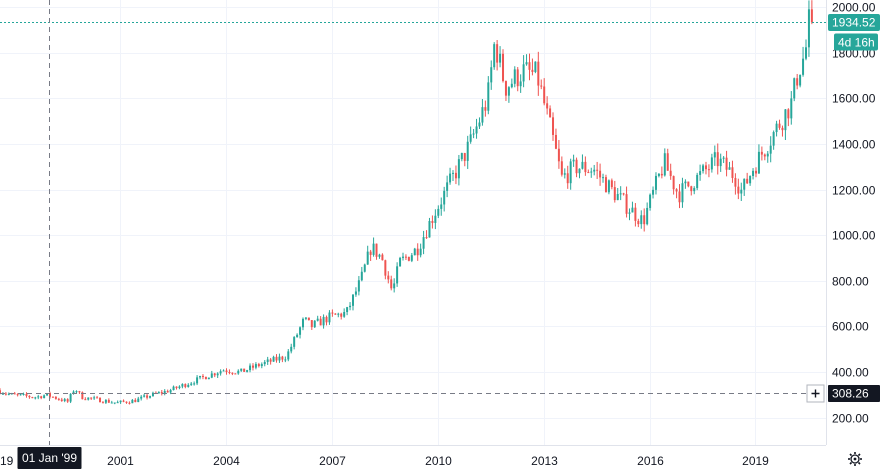  I want to click on y-tick-label: 1200.00, so click(854, 191).